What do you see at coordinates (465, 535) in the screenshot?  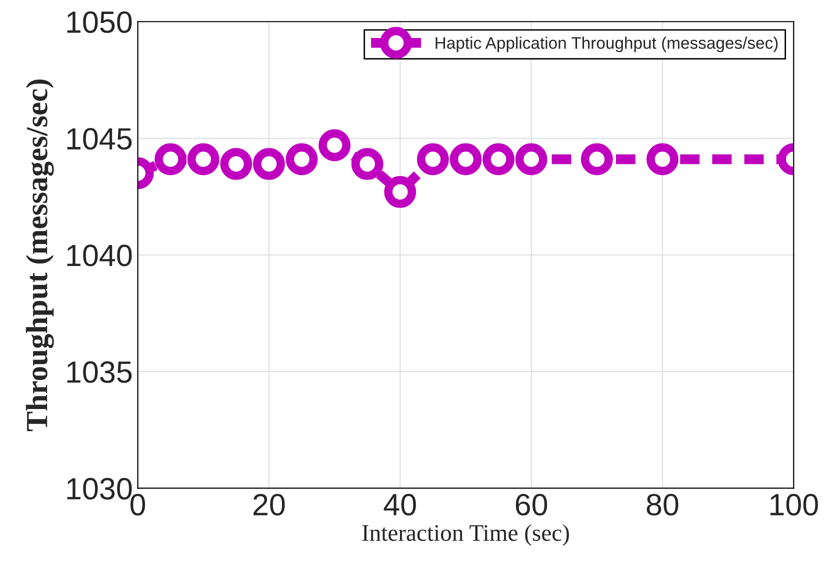 I see `x-axis-title: Interaction Time (sec)` at bounding box center [465, 535].